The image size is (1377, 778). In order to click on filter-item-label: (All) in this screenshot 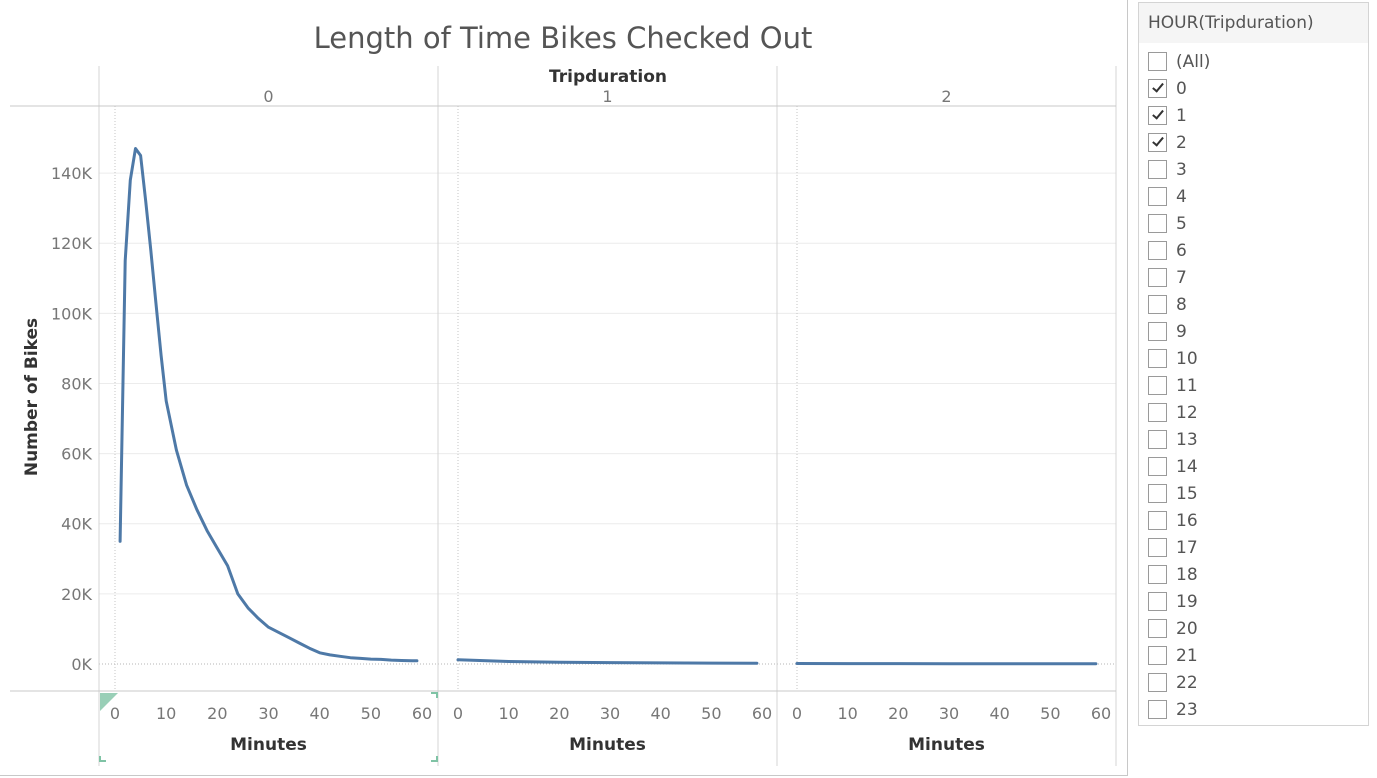, I will do `click(1193, 61)`.